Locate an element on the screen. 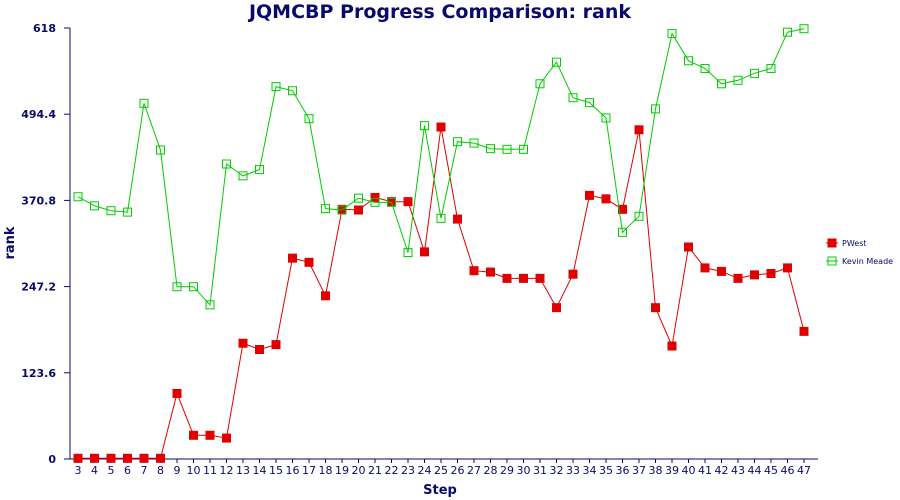 The image size is (900, 500). x-tick-label: 6 is located at coordinates (127, 470).